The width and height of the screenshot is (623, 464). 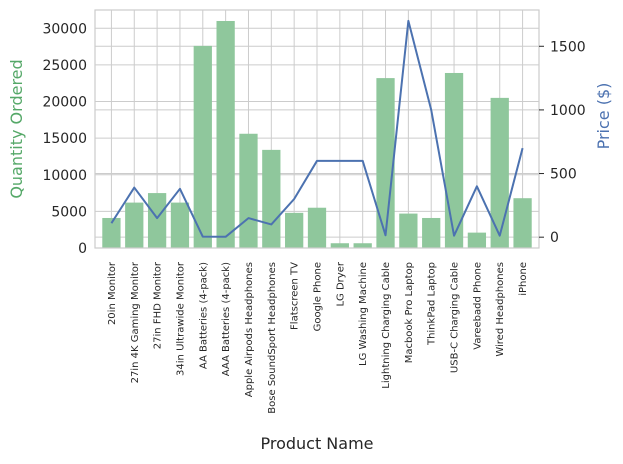 I want to click on left-axis-ticks: 0 5000 10000 15000 20000 25000 30000, so click(x=64, y=139).